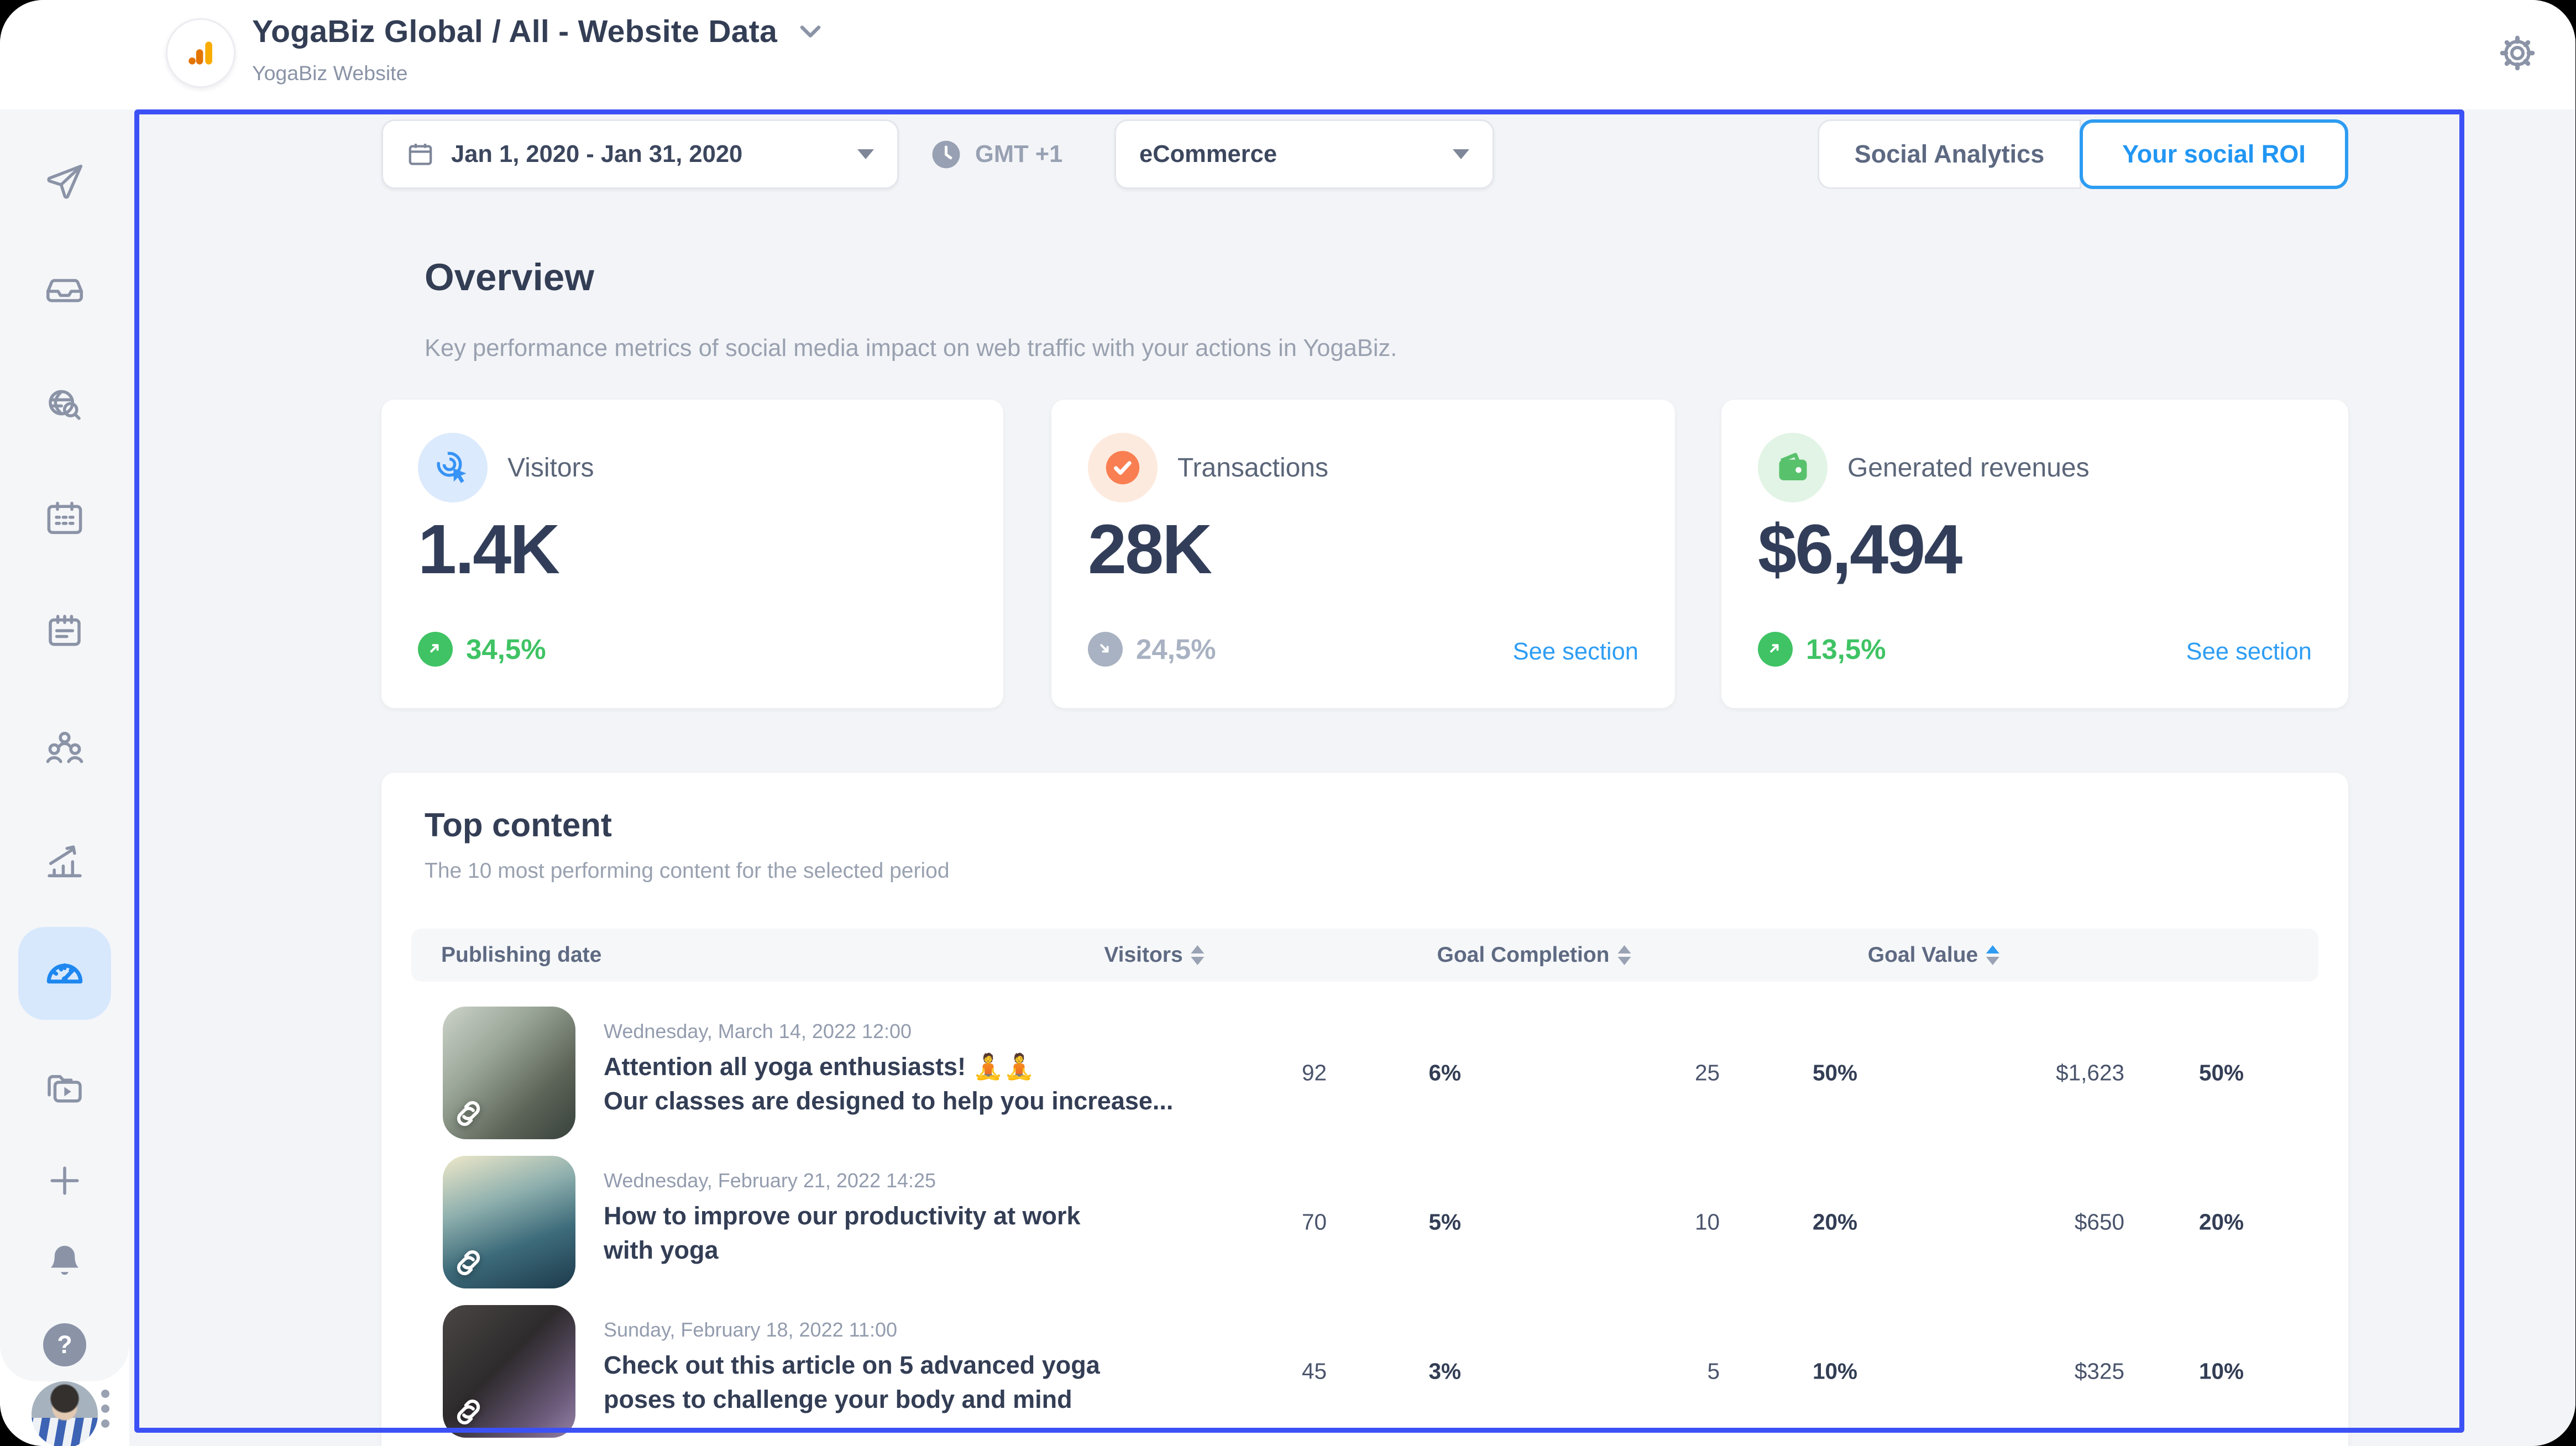  Describe the element at coordinates (64, 1261) in the screenshot. I see `bell-icon` at that location.